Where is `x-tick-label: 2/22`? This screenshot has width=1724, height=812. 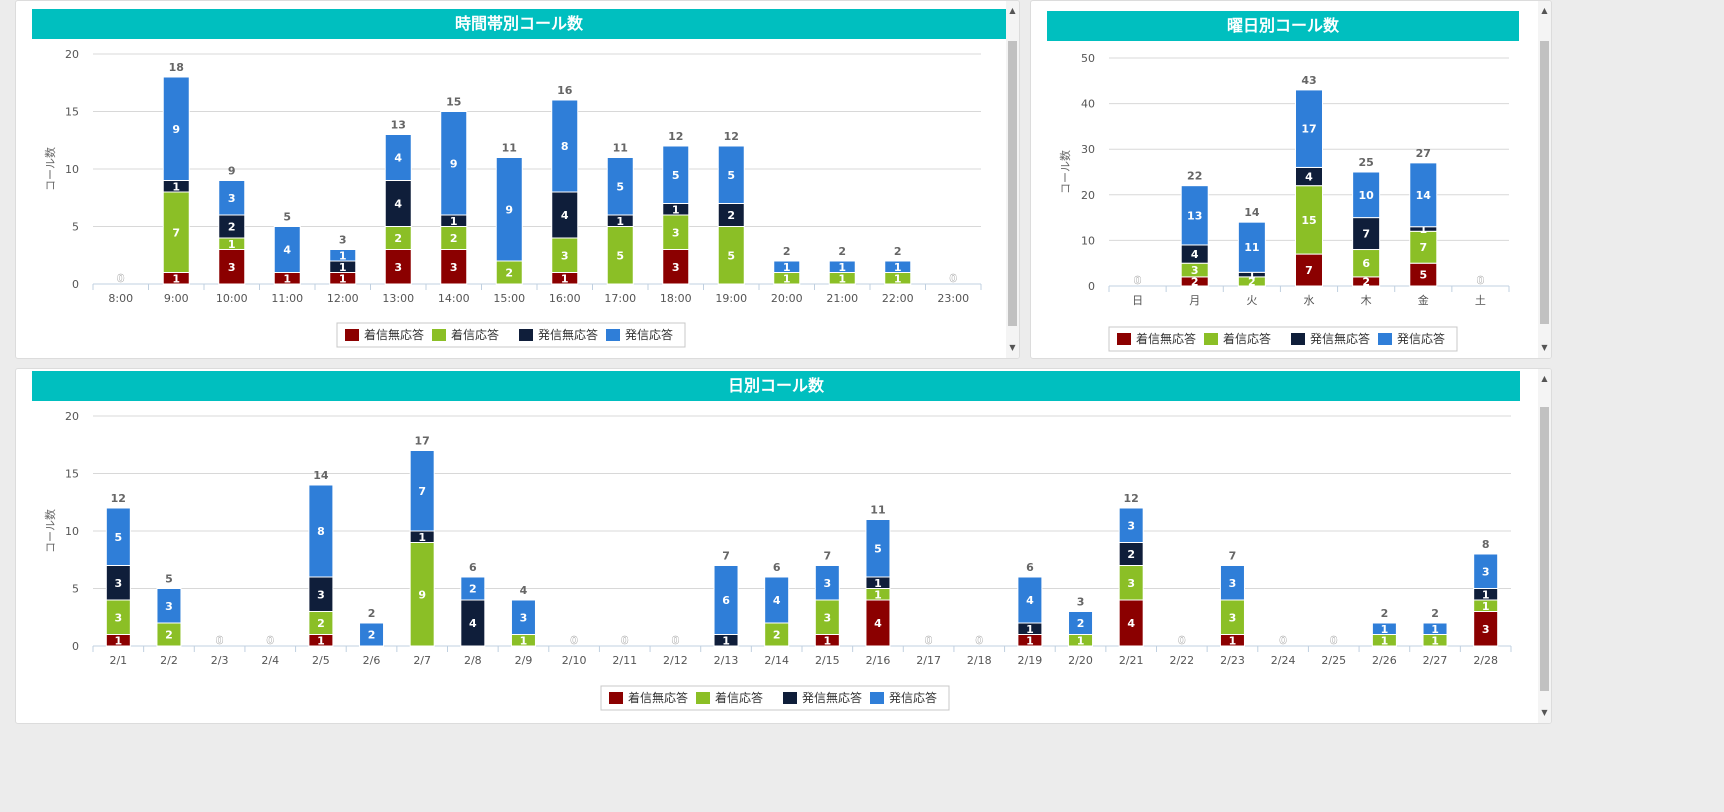
x-tick-label: 2/22 is located at coordinates (1181, 660).